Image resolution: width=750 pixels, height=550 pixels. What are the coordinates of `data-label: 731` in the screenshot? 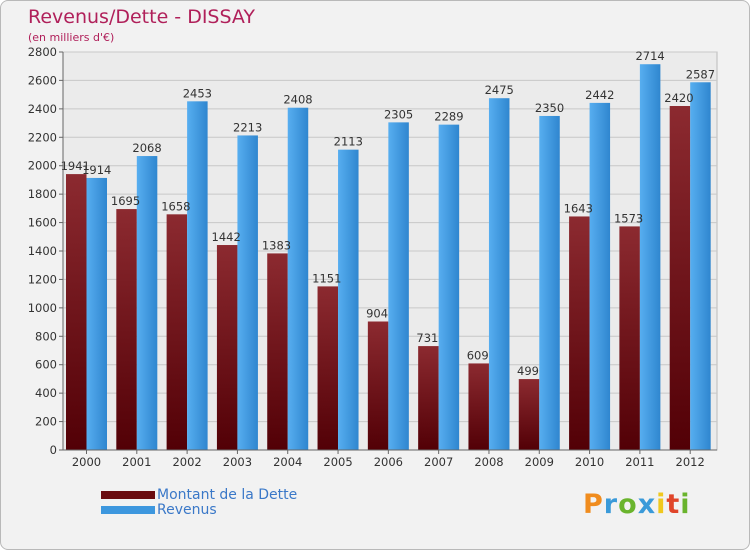 It's located at (427, 338).